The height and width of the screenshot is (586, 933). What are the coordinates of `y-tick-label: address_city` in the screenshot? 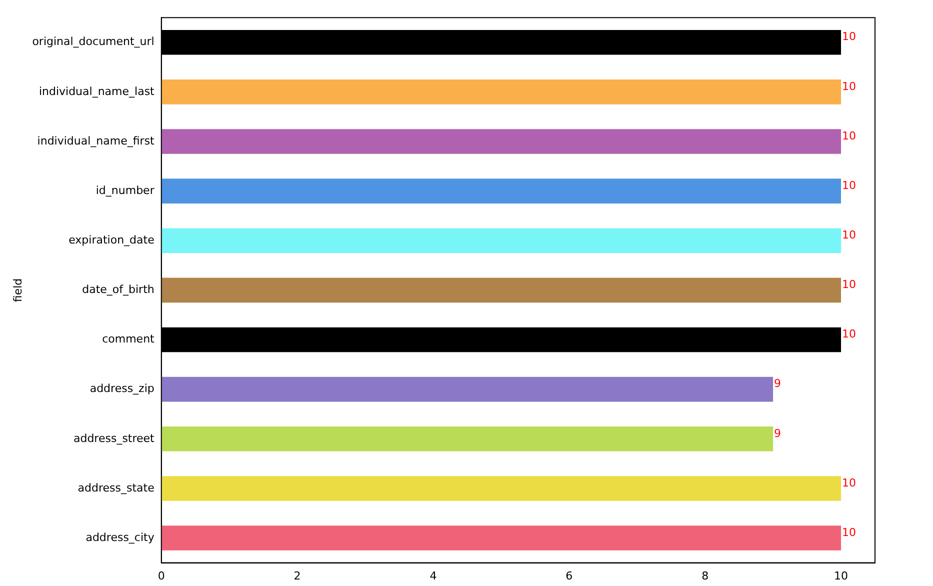 It's located at (120, 537).